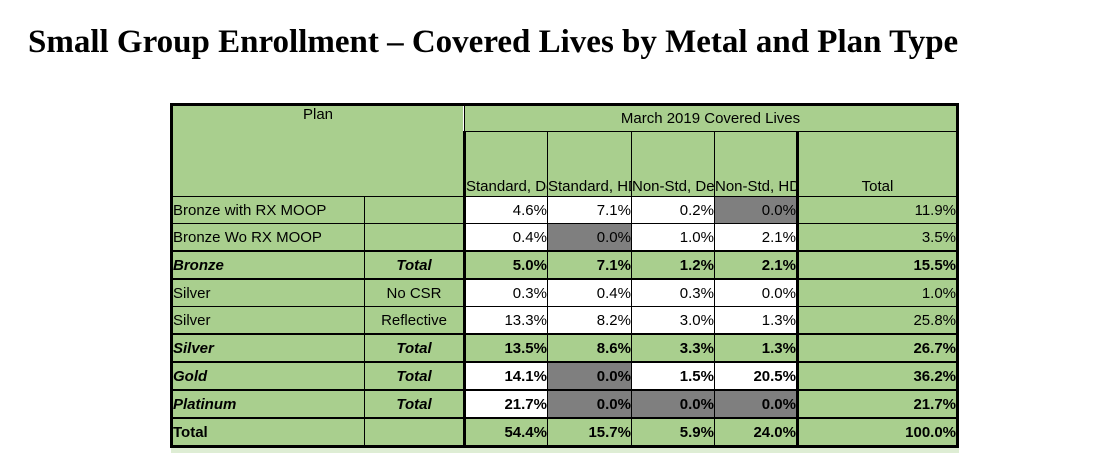 This screenshot has height=456, width=1105. What do you see at coordinates (589, 320) in the screenshot?
I see `value-cell: 8.2%` at bounding box center [589, 320].